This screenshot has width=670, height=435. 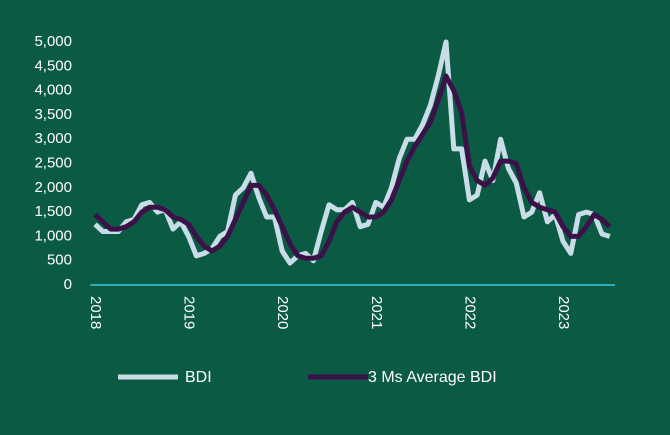 What do you see at coordinates (53, 187) in the screenshot?
I see `y-tick-label: 2,000` at bounding box center [53, 187].